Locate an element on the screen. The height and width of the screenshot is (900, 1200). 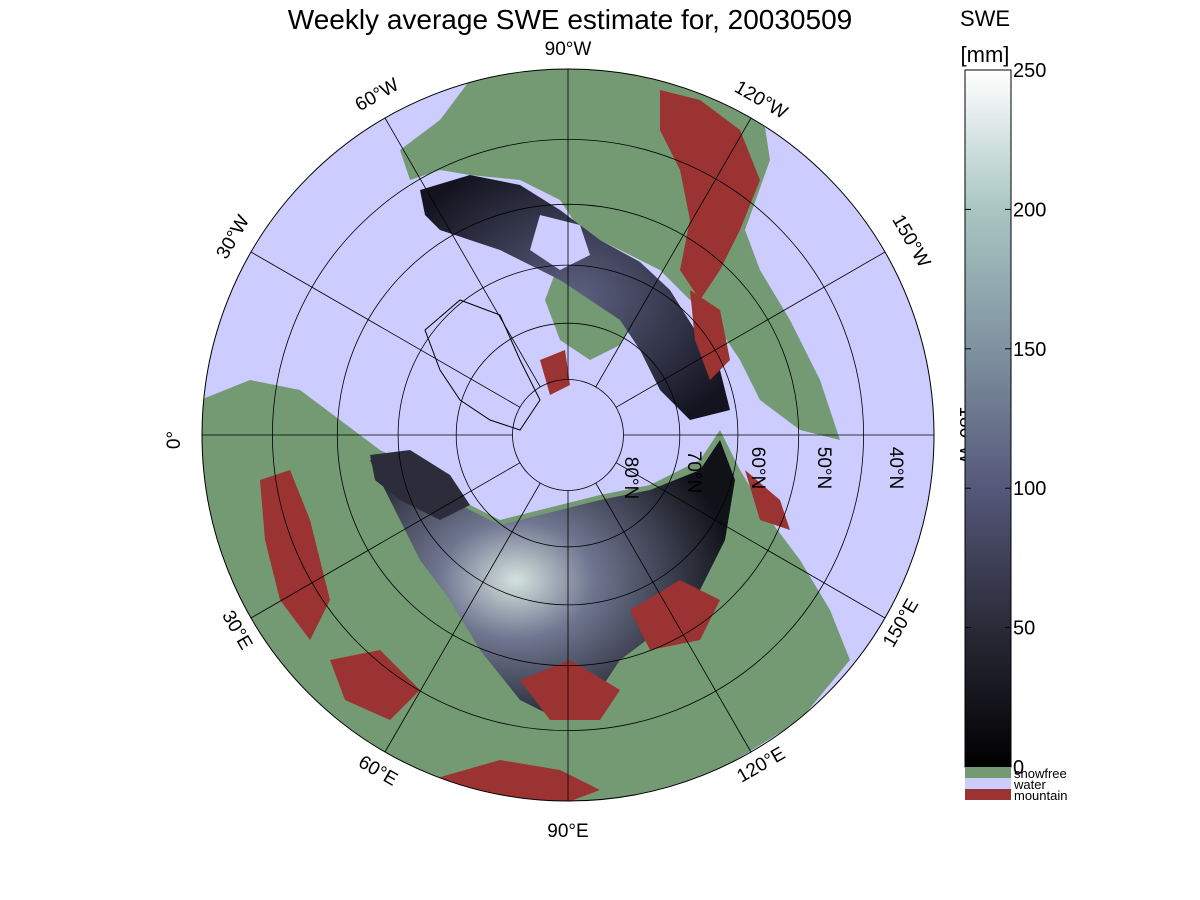
lat-label-80n: 80°N is located at coordinates (630, 478).